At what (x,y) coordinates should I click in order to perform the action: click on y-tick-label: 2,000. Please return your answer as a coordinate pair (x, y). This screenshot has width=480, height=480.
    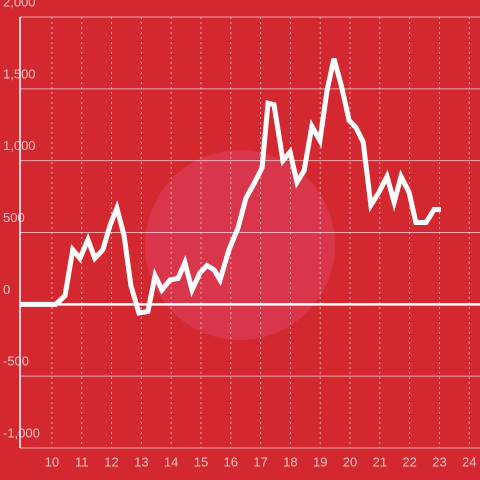
    Looking at the image, I should click on (19, 4).